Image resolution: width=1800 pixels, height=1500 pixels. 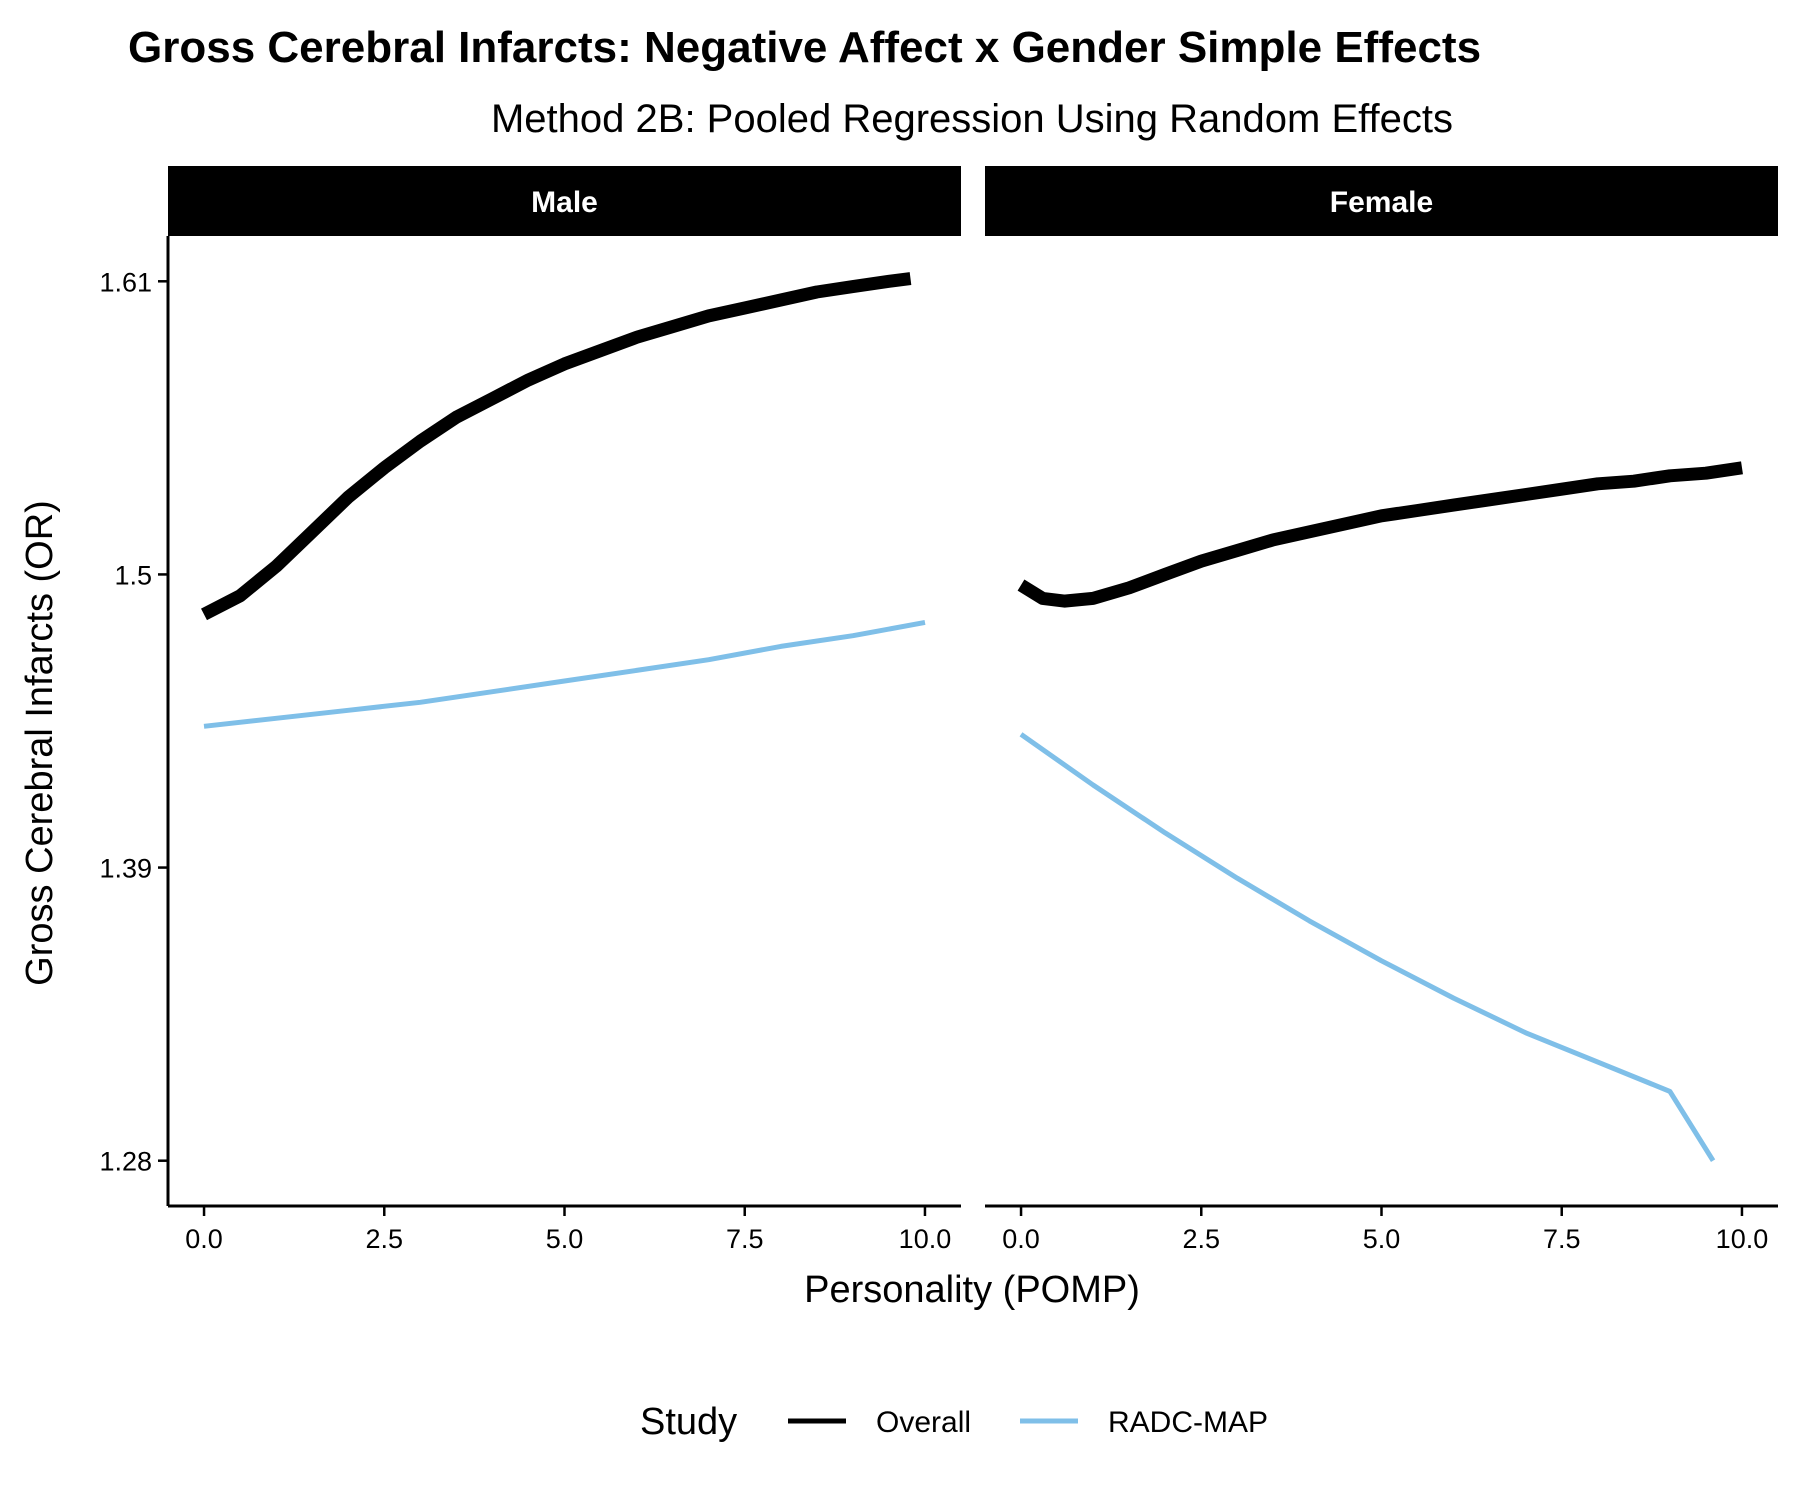 What do you see at coordinates (1188, 1422) in the screenshot?
I see `legend-label-radc-map: RADC-MAP` at bounding box center [1188, 1422].